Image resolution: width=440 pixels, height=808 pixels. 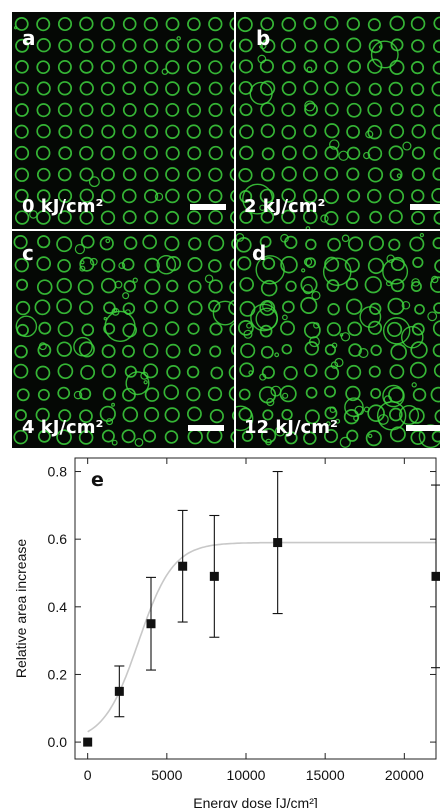 I want to click on panel-letter-a: a, so click(x=29, y=38).